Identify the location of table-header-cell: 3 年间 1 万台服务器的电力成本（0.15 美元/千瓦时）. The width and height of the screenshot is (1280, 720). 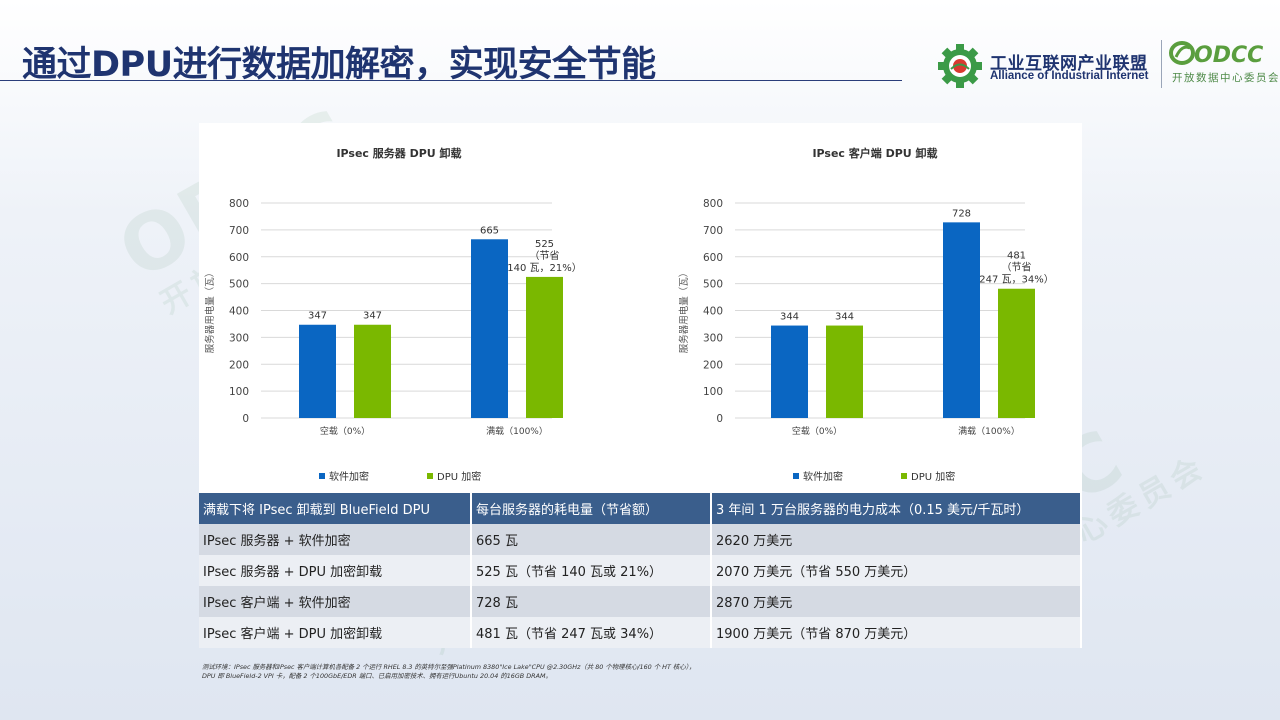
(896, 508).